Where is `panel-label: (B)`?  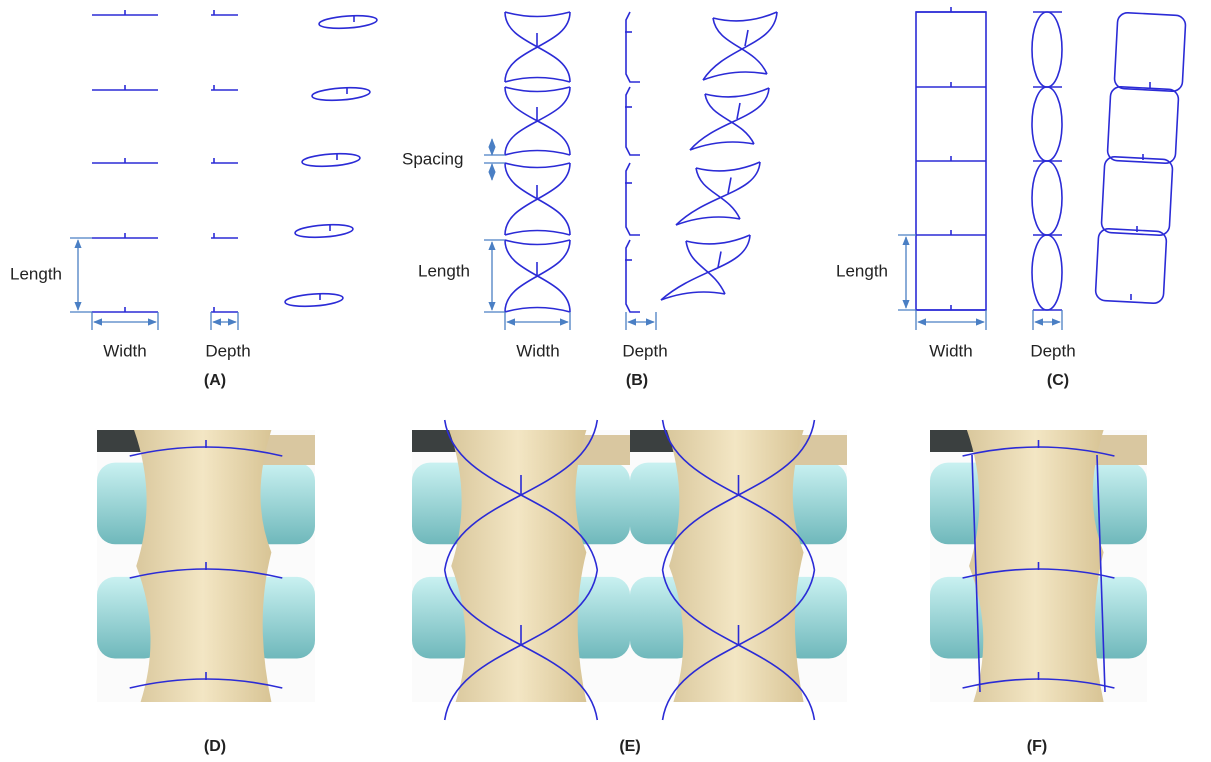 panel-label: (B) is located at coordinates (637, 380).